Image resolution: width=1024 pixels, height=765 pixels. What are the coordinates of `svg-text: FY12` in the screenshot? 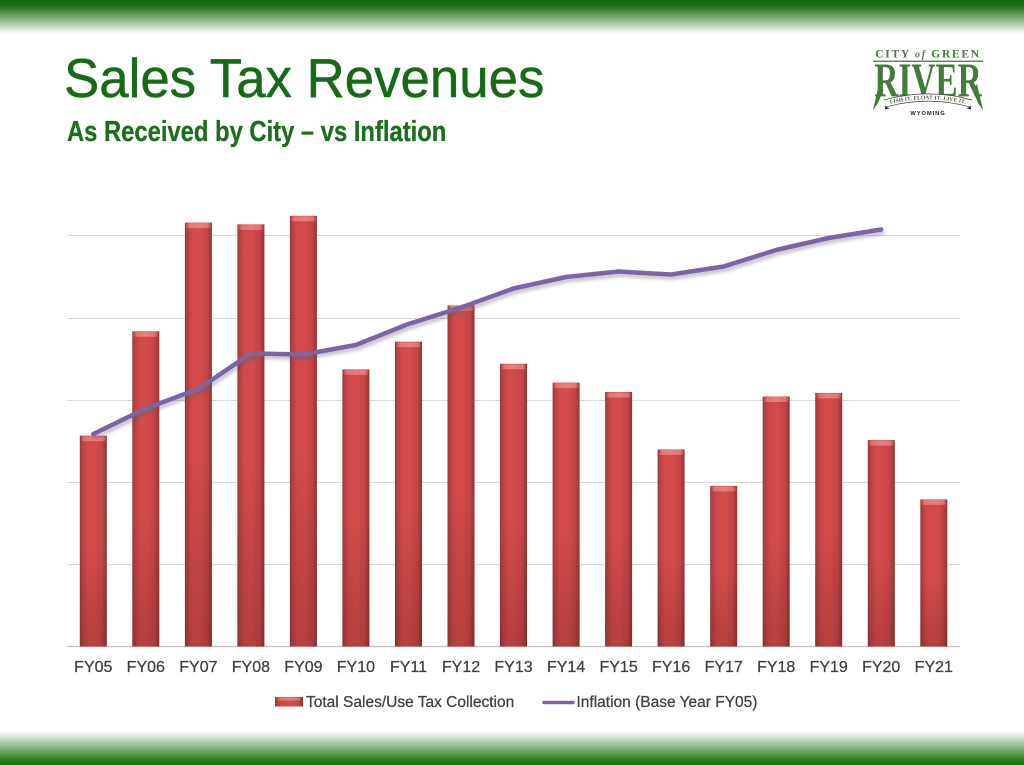 It's located at (461, 667).